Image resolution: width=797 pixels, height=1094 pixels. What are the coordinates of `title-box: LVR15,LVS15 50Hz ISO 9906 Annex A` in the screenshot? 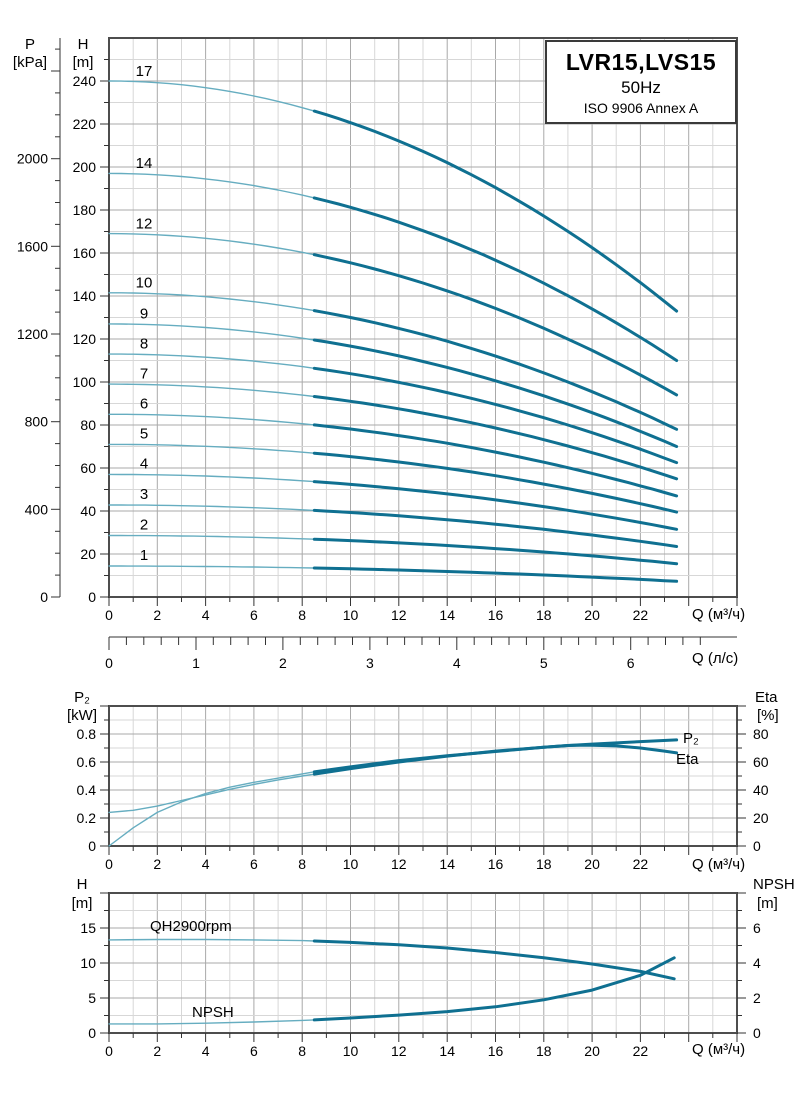 It's located at (641, 82).